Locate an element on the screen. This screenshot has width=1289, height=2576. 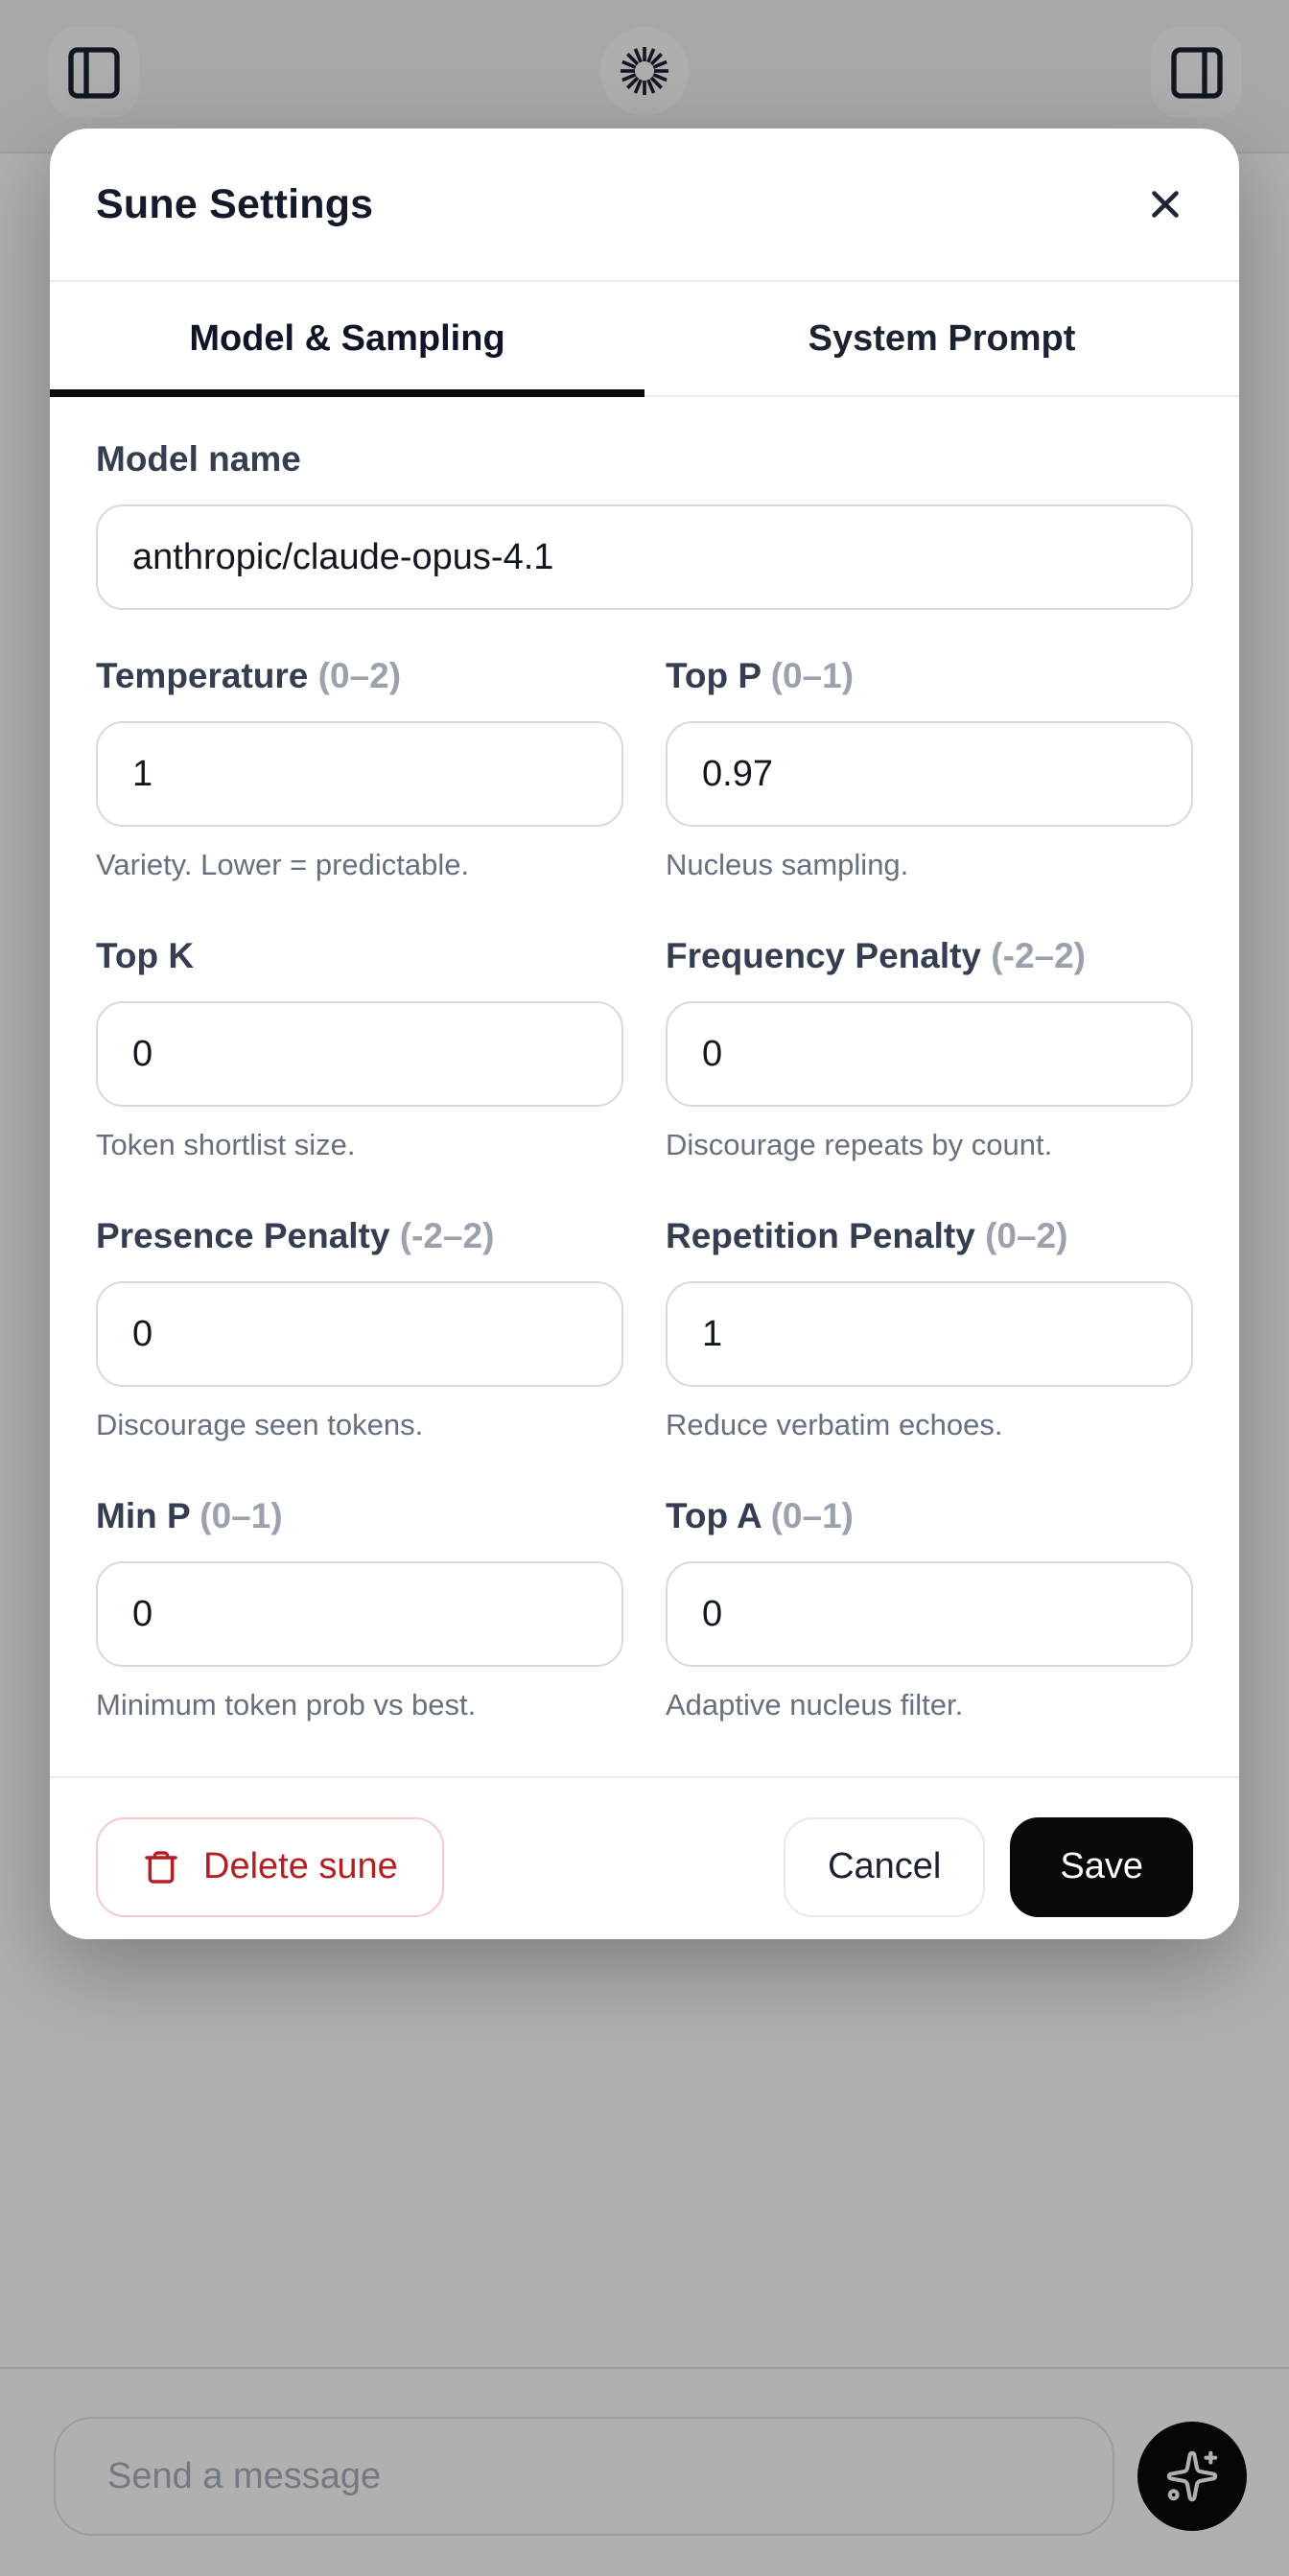
field-helper: Token shortlist size. is located at coordinates (226, 1144).